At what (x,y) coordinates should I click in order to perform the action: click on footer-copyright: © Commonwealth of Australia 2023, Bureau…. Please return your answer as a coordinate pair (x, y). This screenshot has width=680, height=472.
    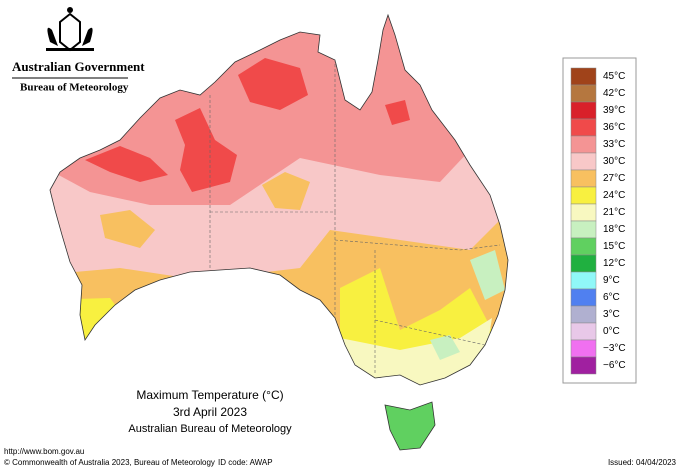
    Looking at the image, I should click on (109, 462).